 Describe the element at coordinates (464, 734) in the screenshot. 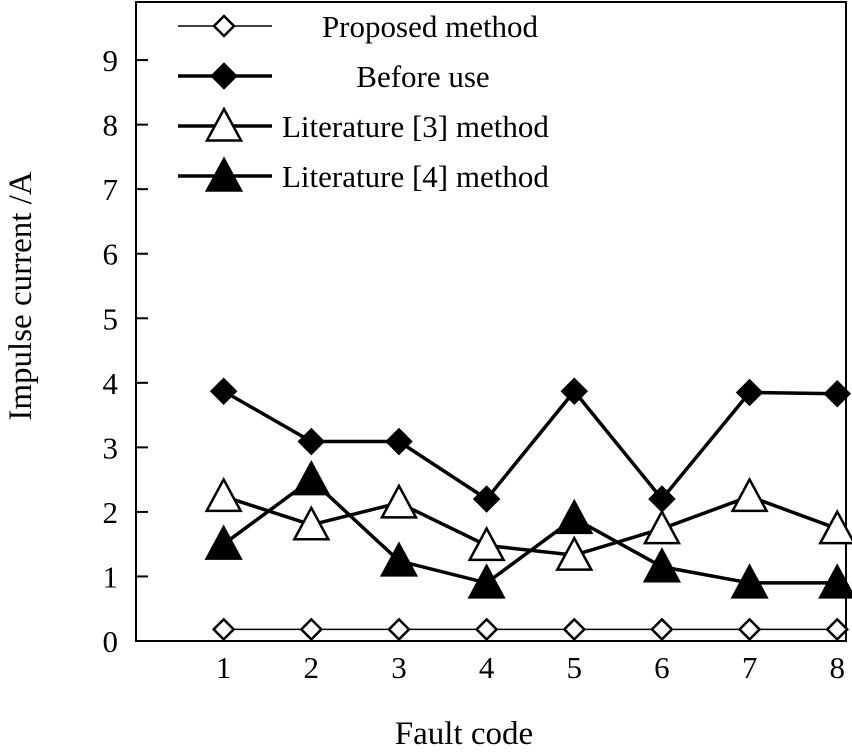

I see `x-axis-title: Fault code` at that location.